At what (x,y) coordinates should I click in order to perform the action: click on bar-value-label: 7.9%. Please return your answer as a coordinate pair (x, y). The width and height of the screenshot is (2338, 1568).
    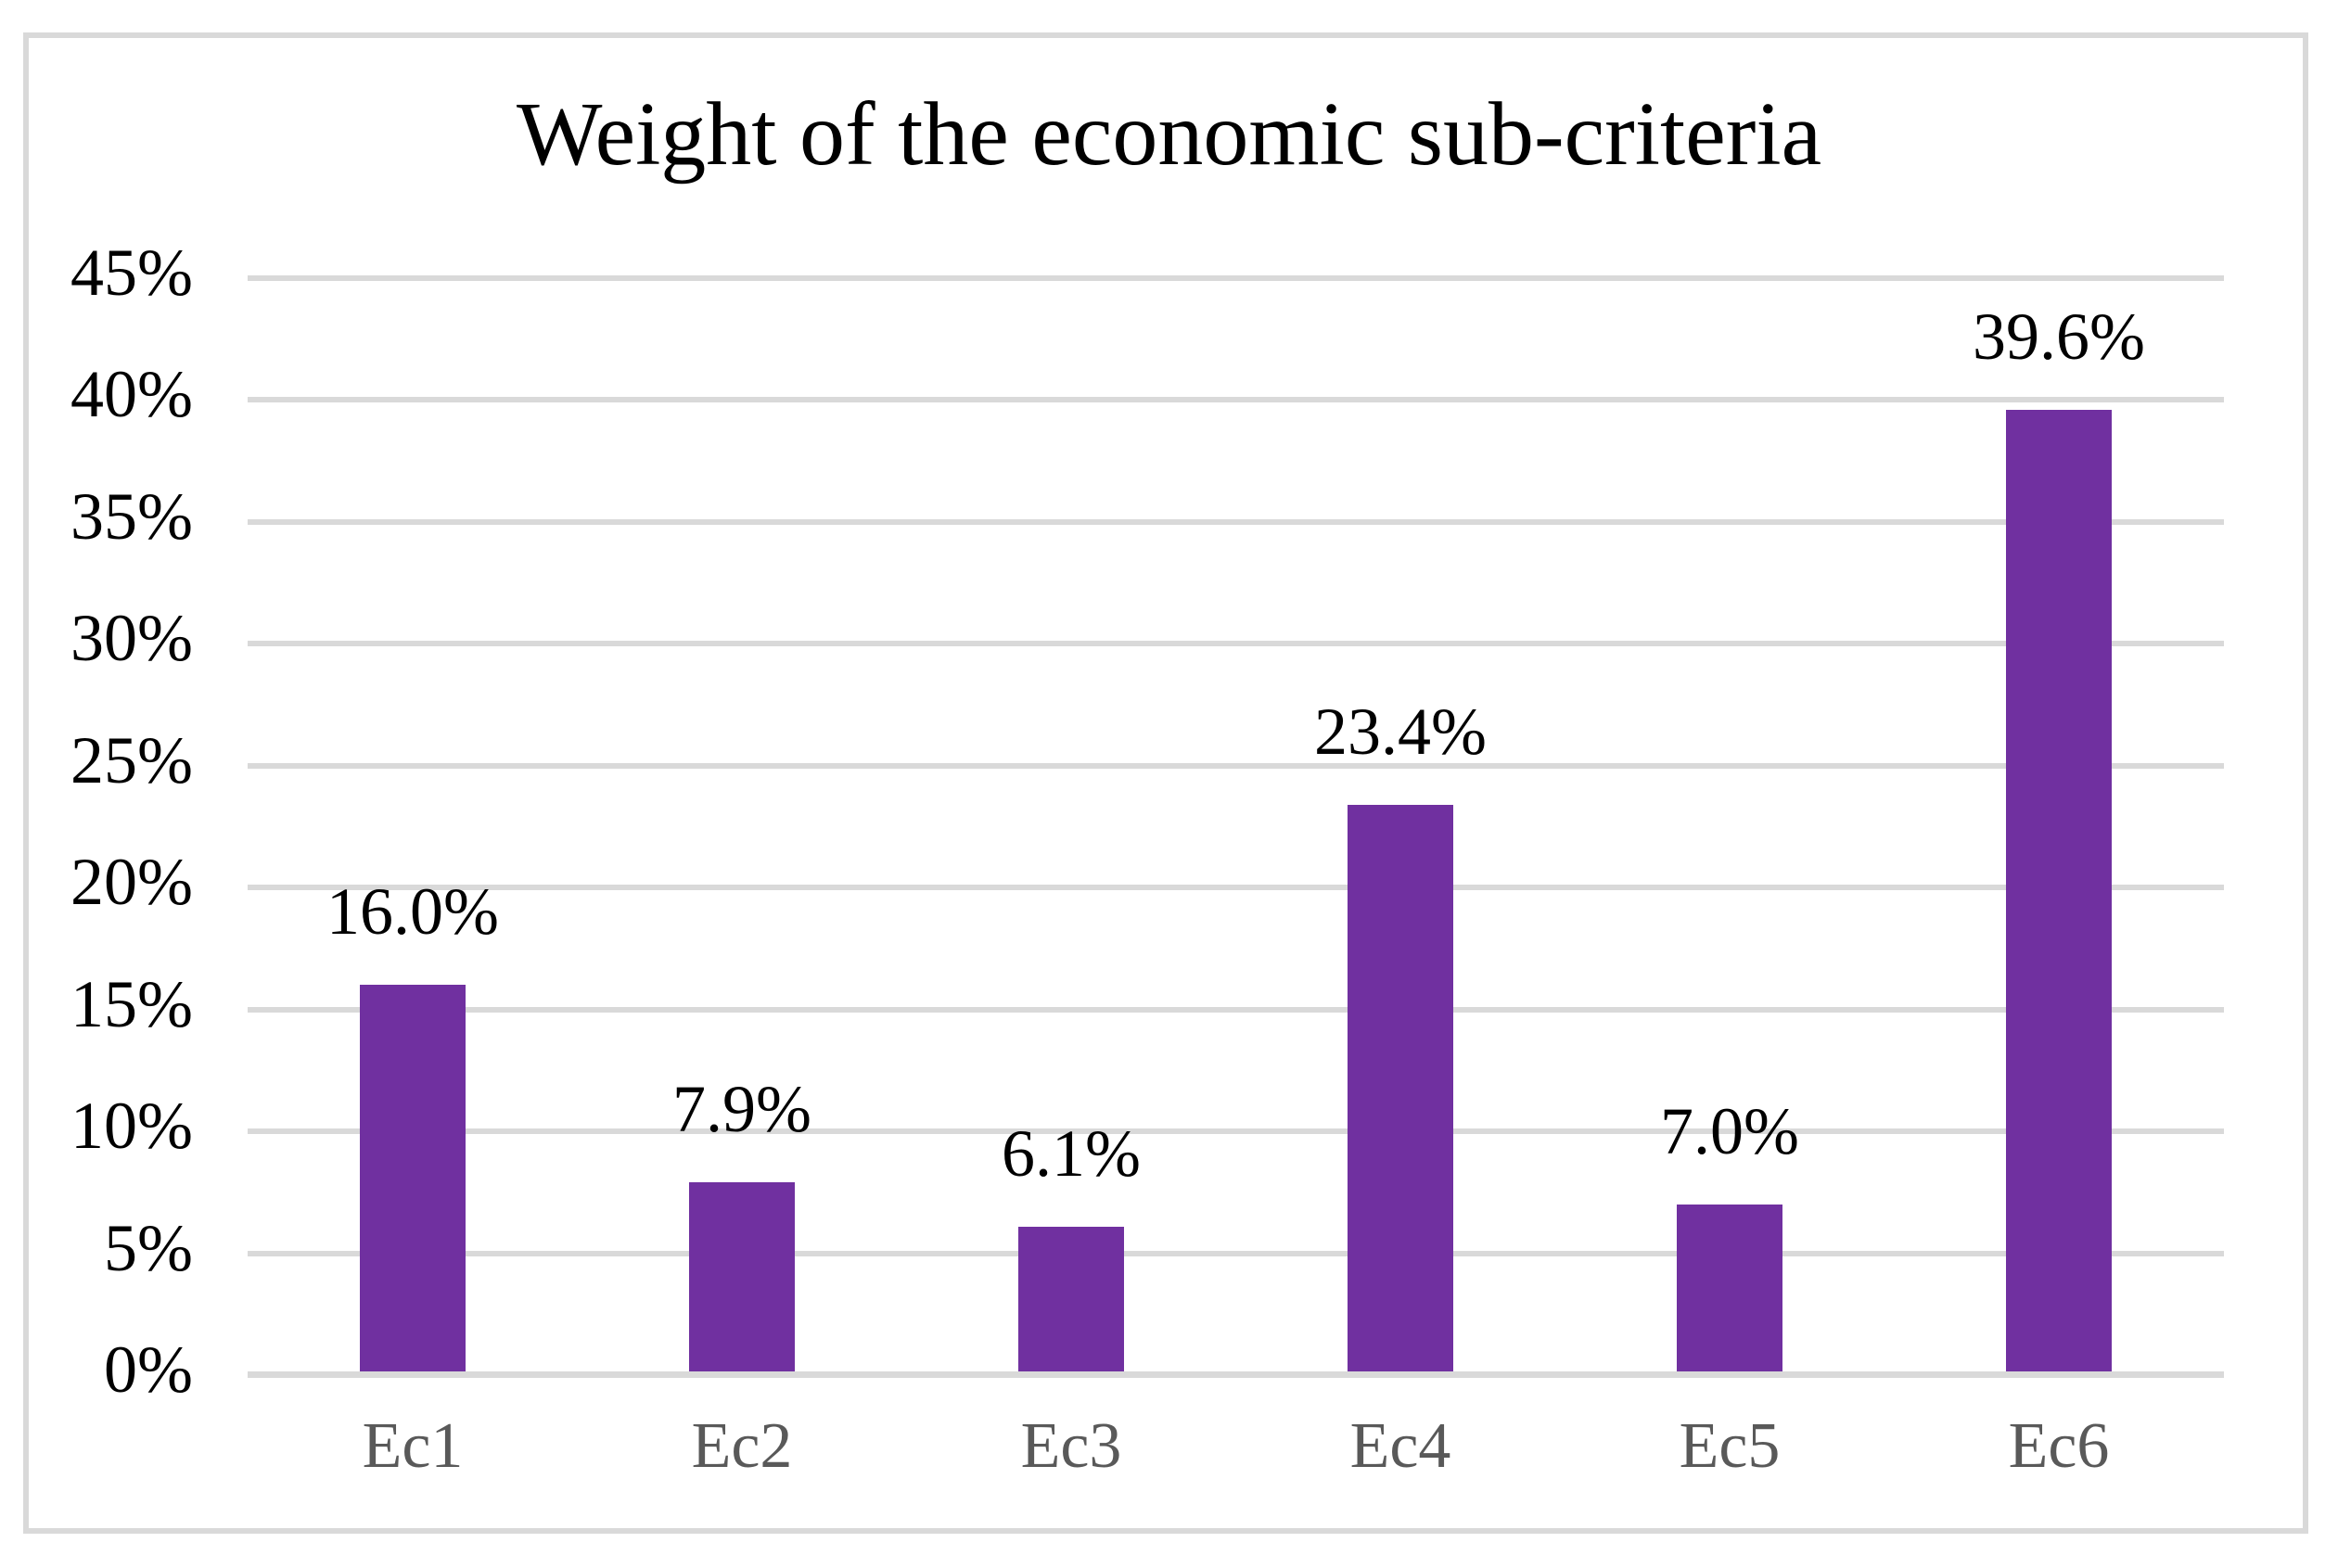
    Looking at the image, I should click on (741, 1109).